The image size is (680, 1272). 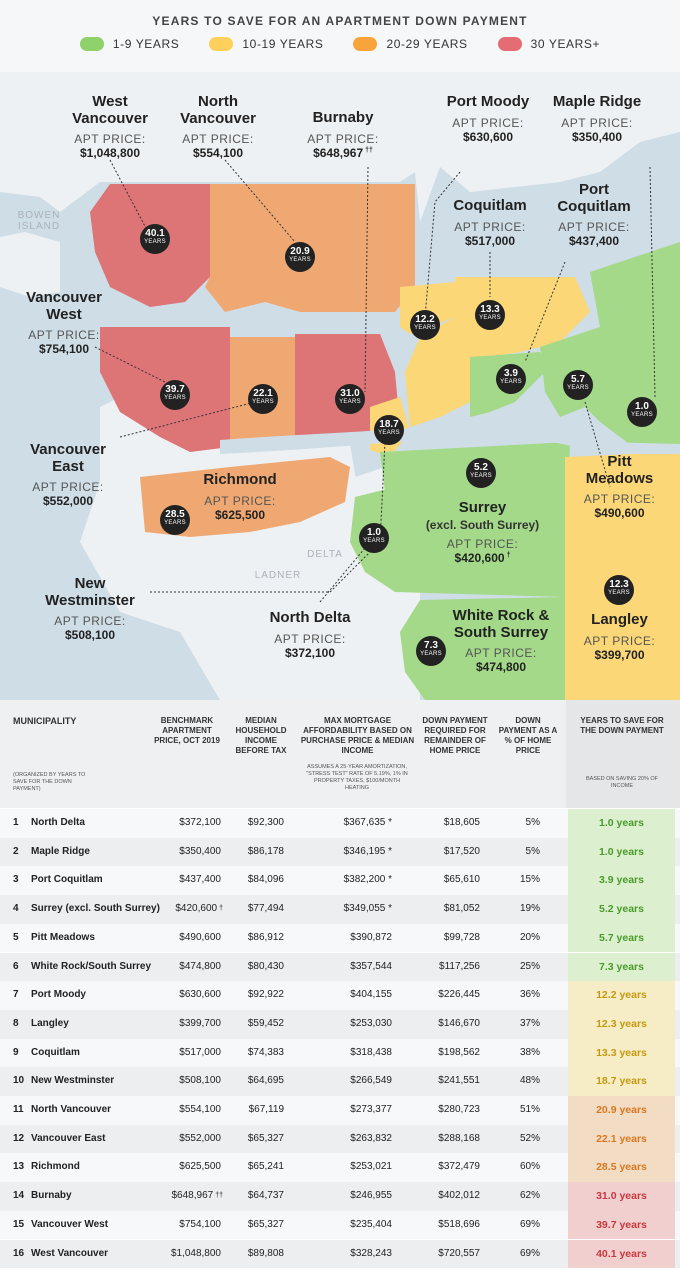 What do you see at coordinates (265, 1167) in the screenshot?
I see `cell-income: $65,241` at bounding box center [265, 1167].